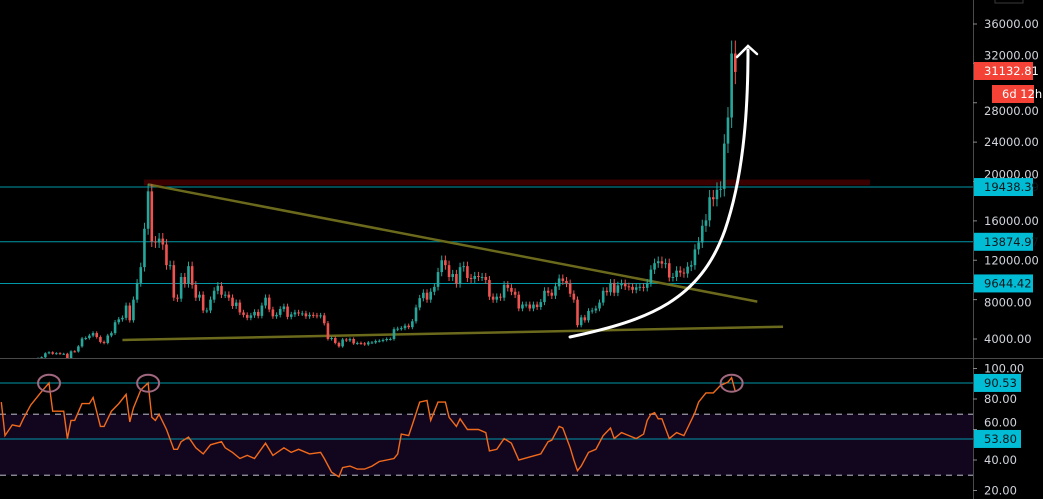 The height and width of the screenshot is (499, 1043). What do you see at coordinates (659, 193) in the screenshot?
I see `parabolic-arrow` at bounding box center [659, 193].